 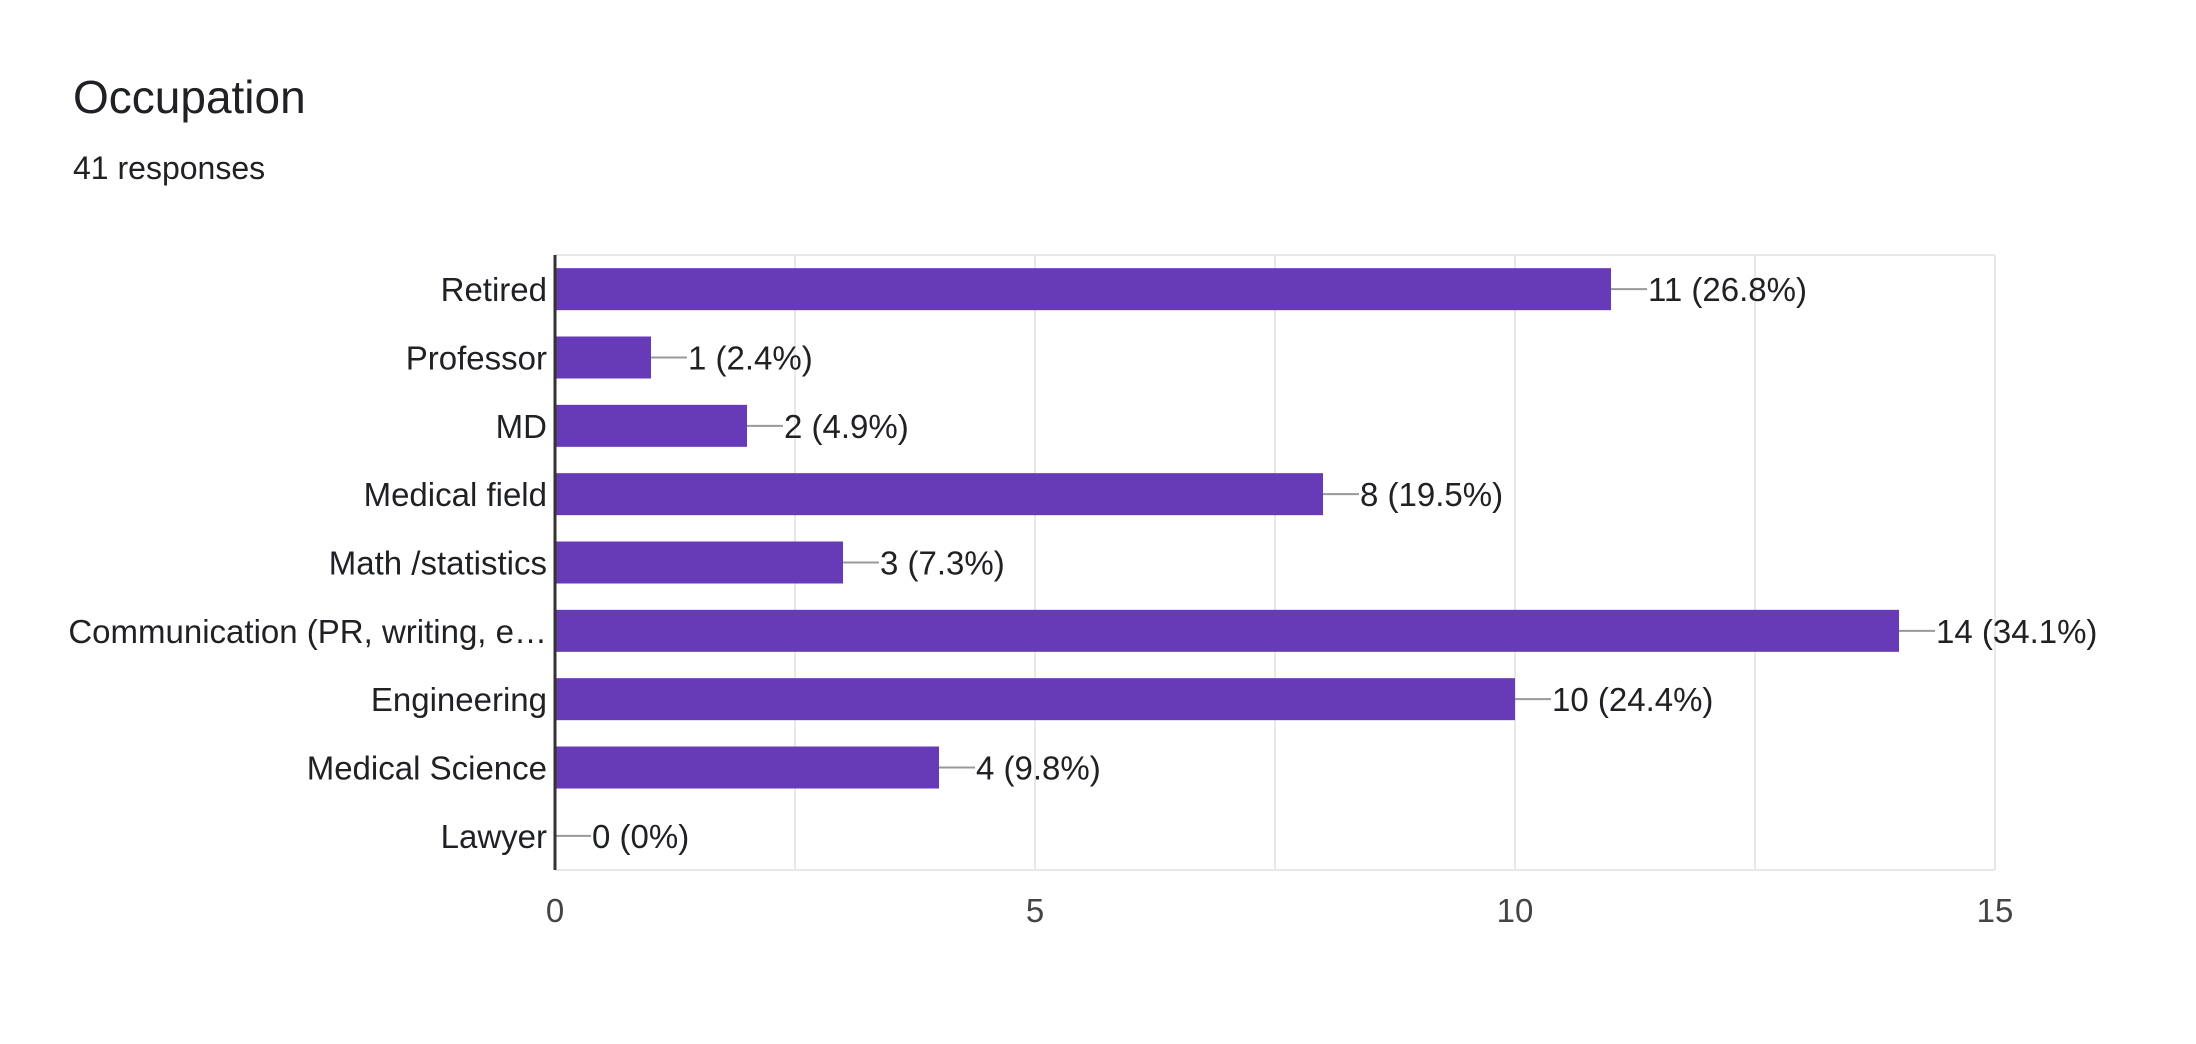 What do you see at coordinates (427, 768) in the screenshot?
I see `category-label: Medical Science` at bounding box center [427, 768].